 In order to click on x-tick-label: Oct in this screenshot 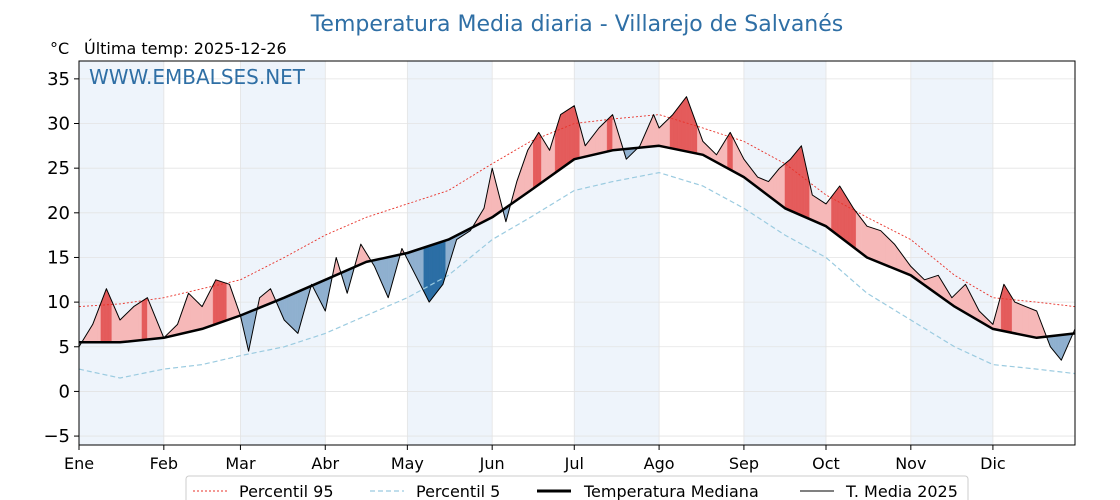, I will do `click(826, 463)`.